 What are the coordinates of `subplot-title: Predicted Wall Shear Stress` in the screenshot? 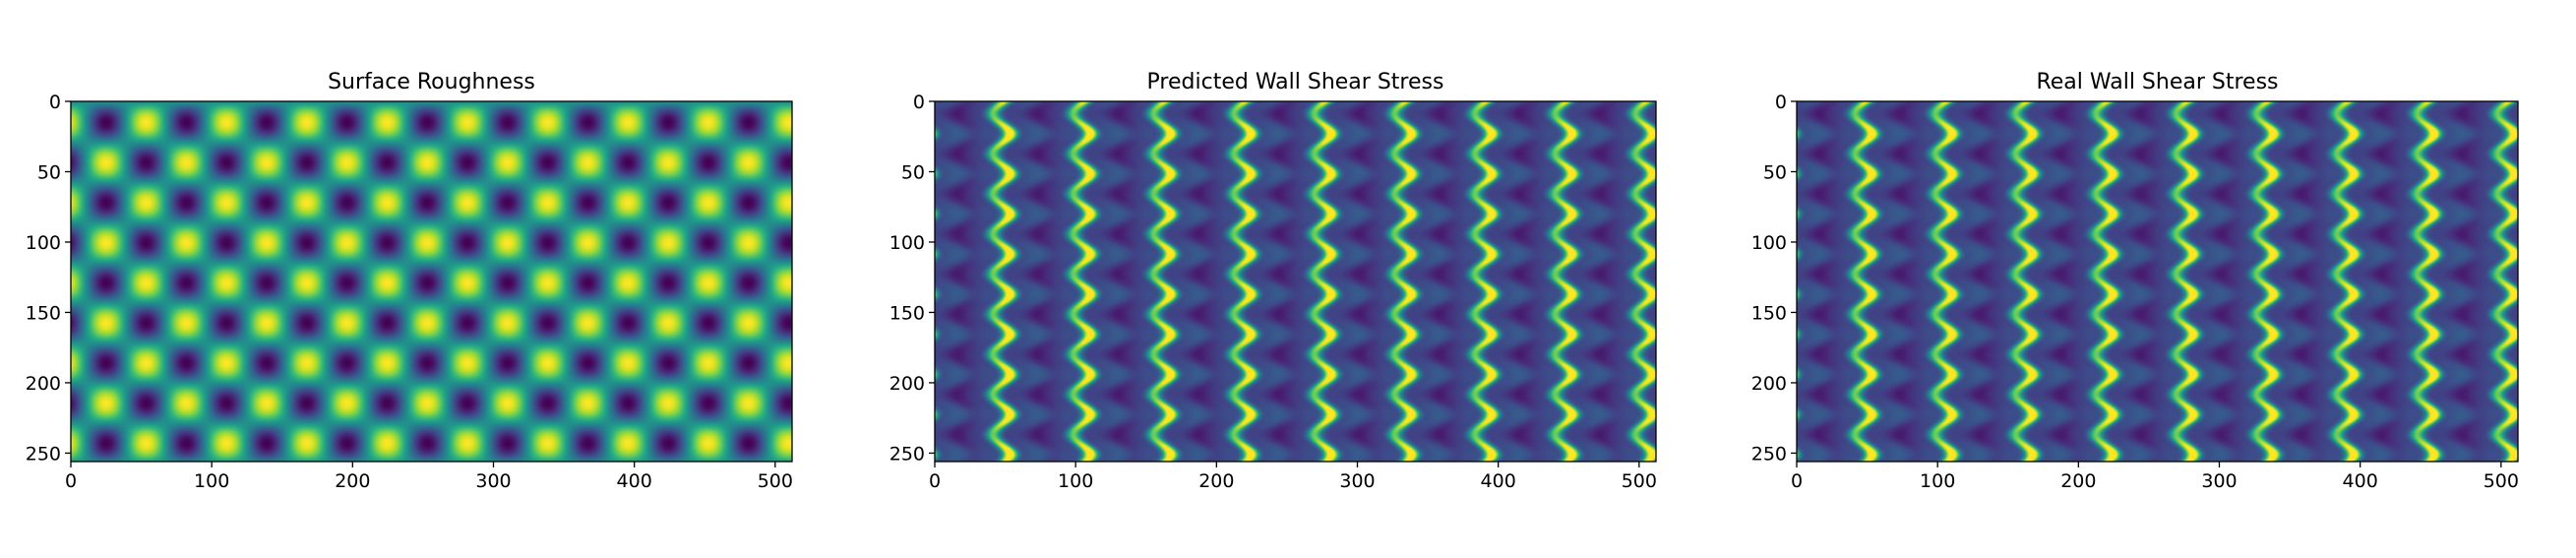 It's located at (1295, 82).